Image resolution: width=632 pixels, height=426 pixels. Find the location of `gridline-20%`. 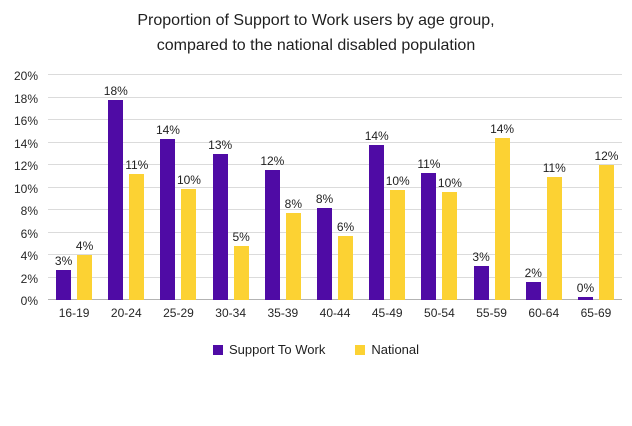

gridline-20% is located at coordinates (335, 74).